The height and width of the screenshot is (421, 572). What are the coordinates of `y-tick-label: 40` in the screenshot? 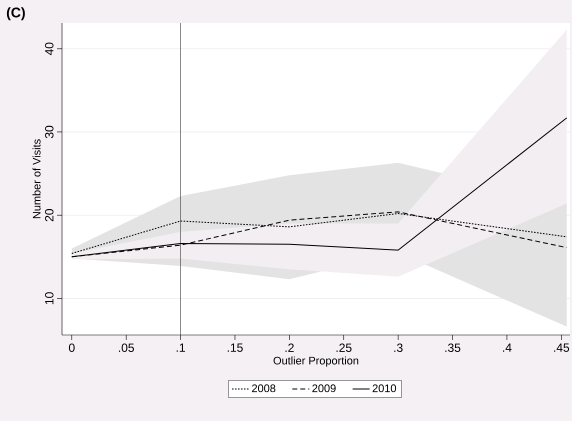 It's located at (49, 49).